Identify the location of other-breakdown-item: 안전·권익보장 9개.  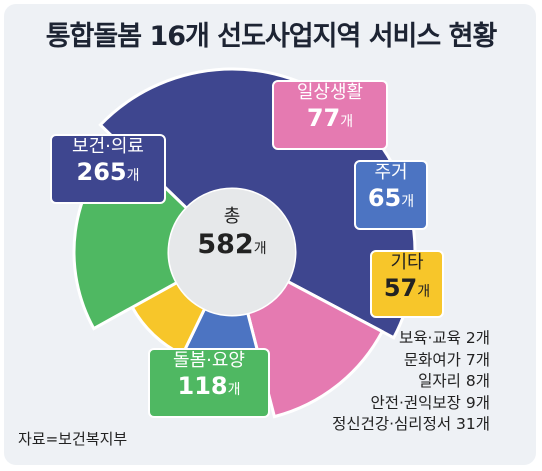
(430, 402).